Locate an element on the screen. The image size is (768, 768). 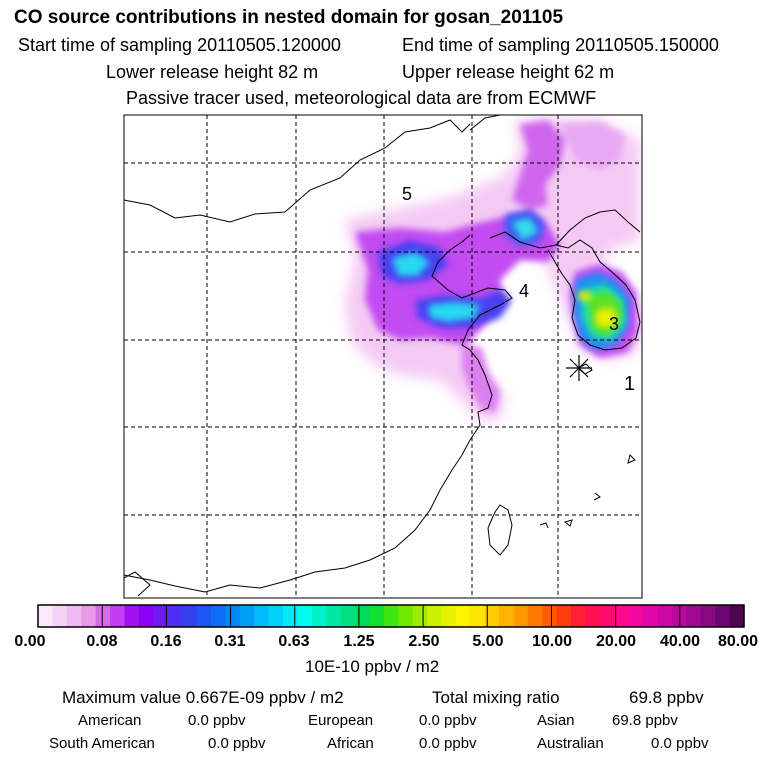
total-mixing-ratio-label: Total mixing ratio is located at coordinates (496, 697).